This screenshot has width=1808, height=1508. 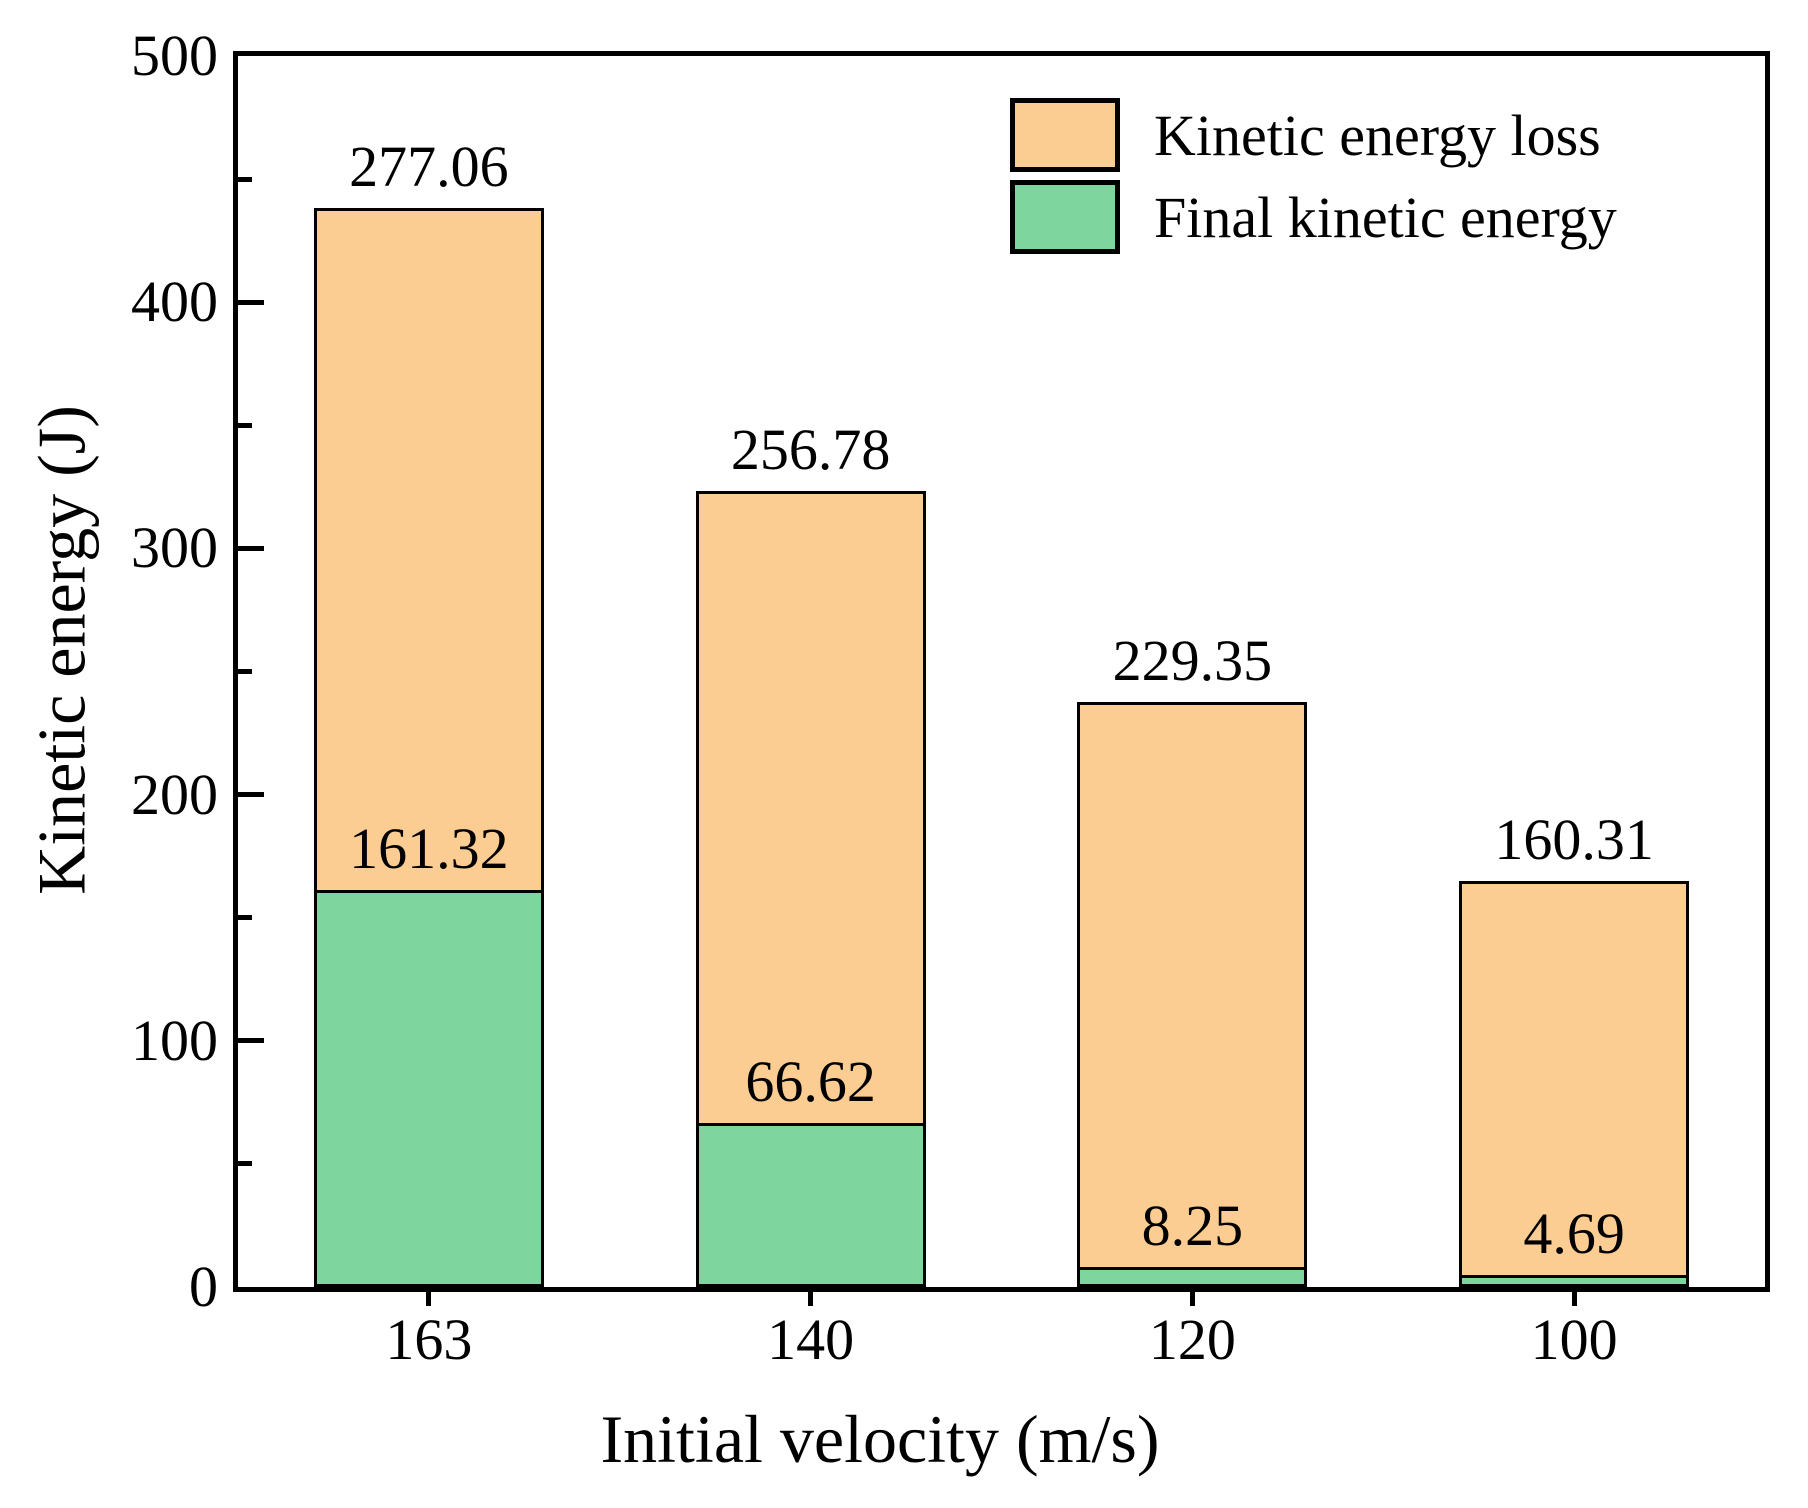 I want to click on bar-value-label-kinetic-energy-loss: 256.78, so click(x=810, y=449).